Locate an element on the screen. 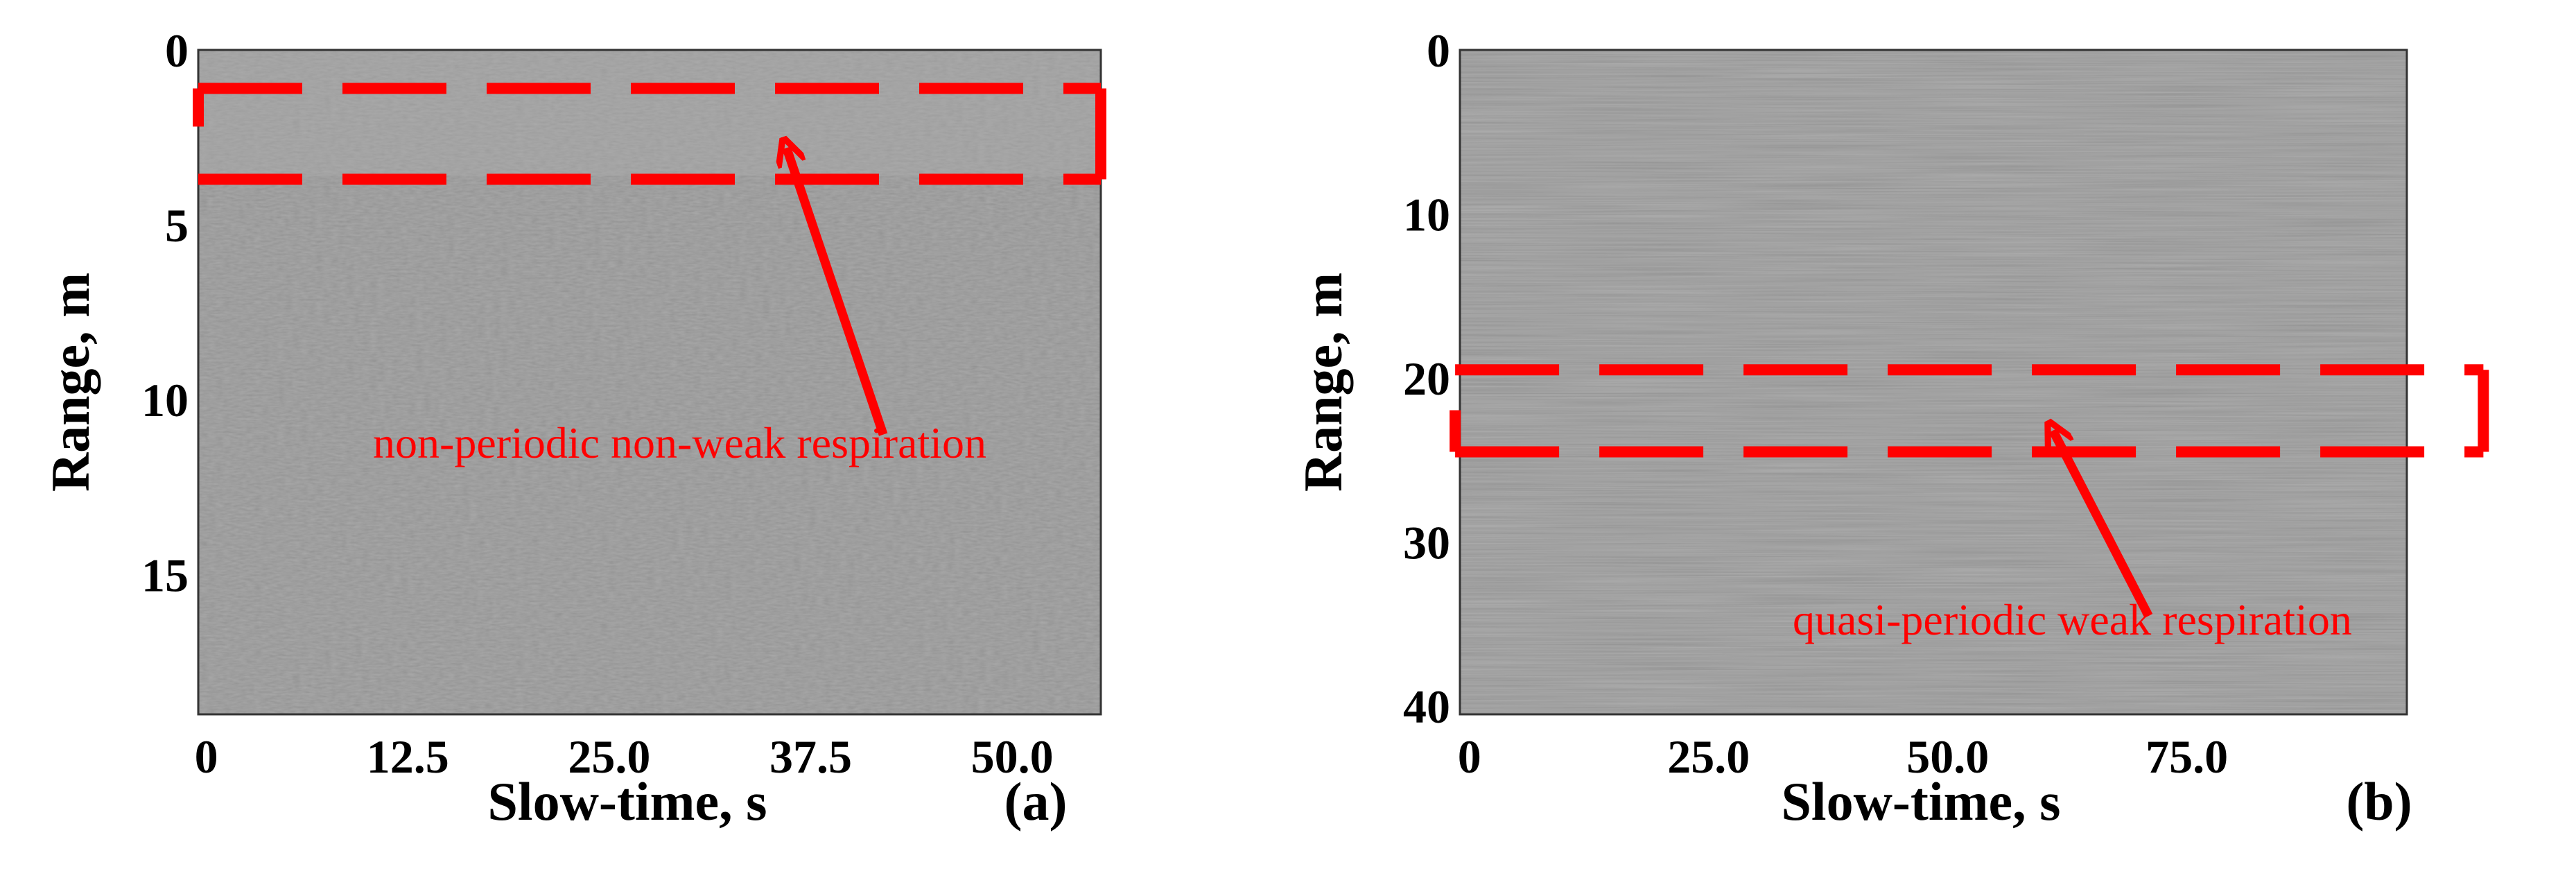 The width and height of the screenshot is (2576, 878). annotation-text: non-periodic non-weak respiration is located at coordinates (679, 442).